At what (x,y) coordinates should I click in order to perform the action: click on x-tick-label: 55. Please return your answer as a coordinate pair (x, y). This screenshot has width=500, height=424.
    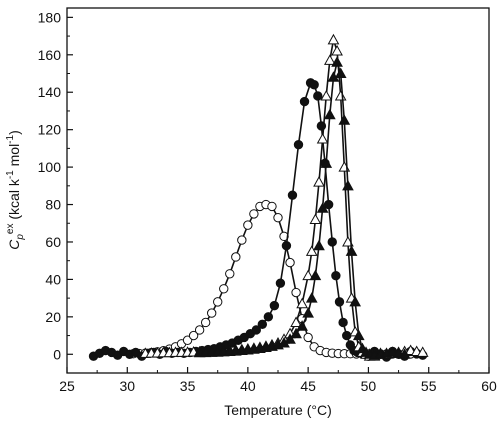
    Looking at the image, I should click on (429, 386).